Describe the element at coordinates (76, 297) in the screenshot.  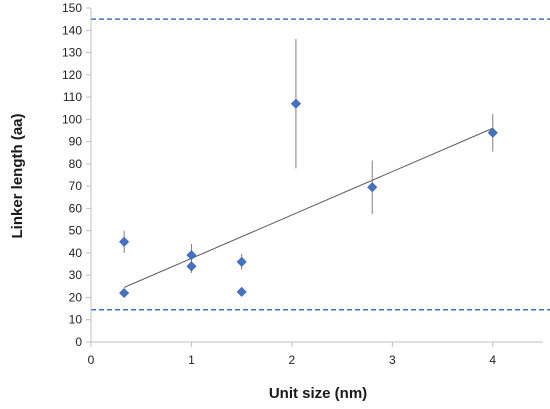
I see `y-tick-label: 20` at that location.